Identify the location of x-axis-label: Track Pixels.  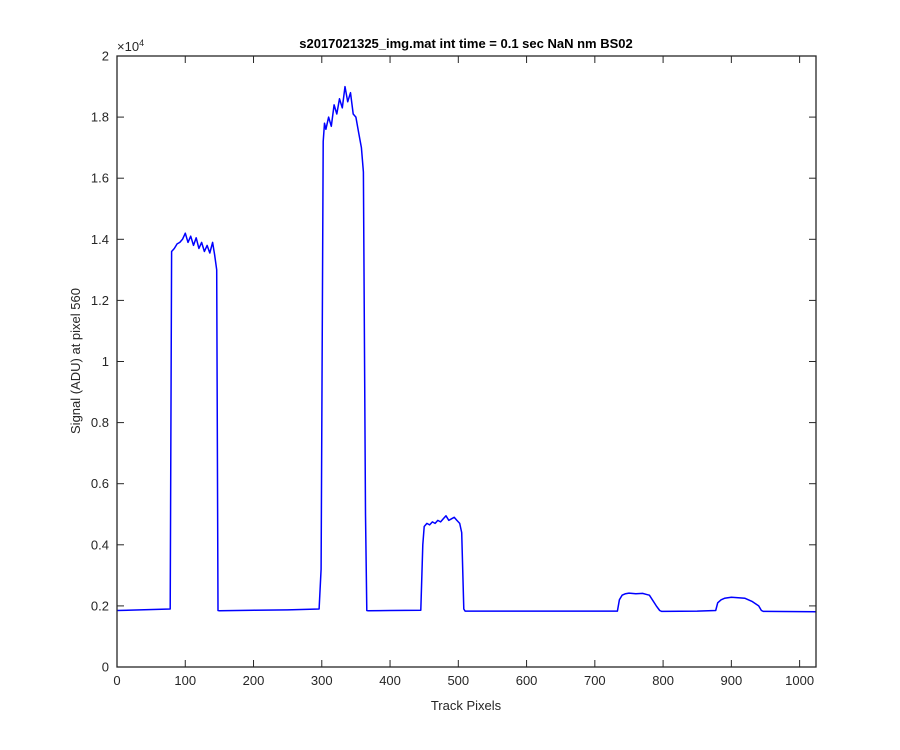
(466, 705).